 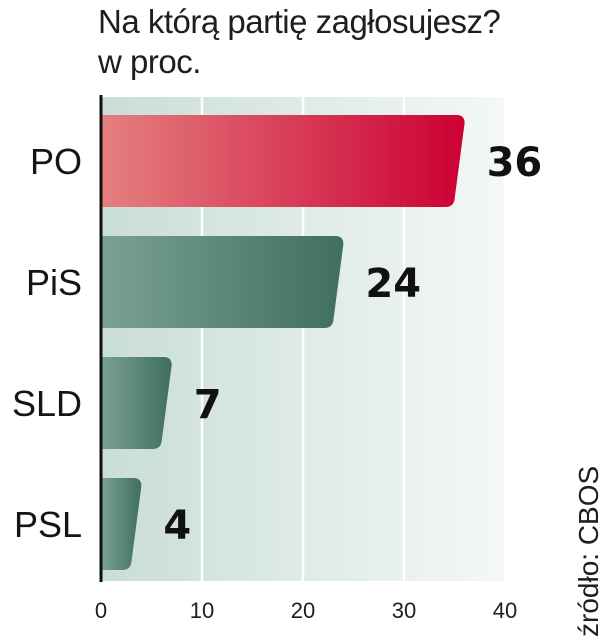 I want to click on bar-pis, so click(x=222, y=282).